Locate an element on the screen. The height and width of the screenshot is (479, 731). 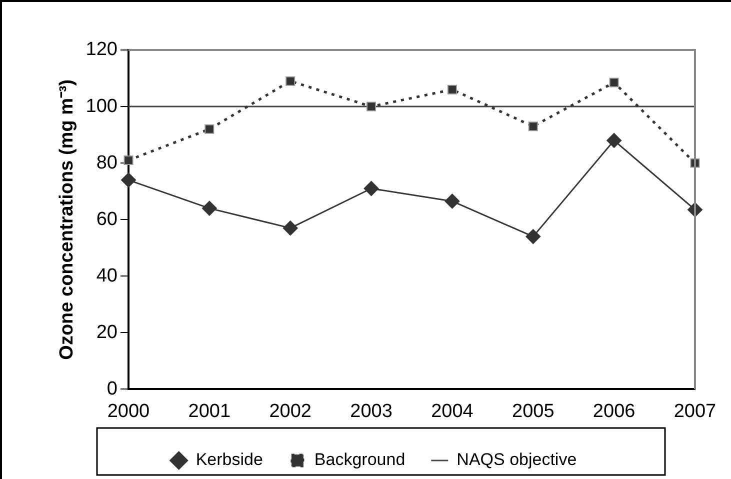
x-tick-label: 2005 is located at coordinates (533, 411).